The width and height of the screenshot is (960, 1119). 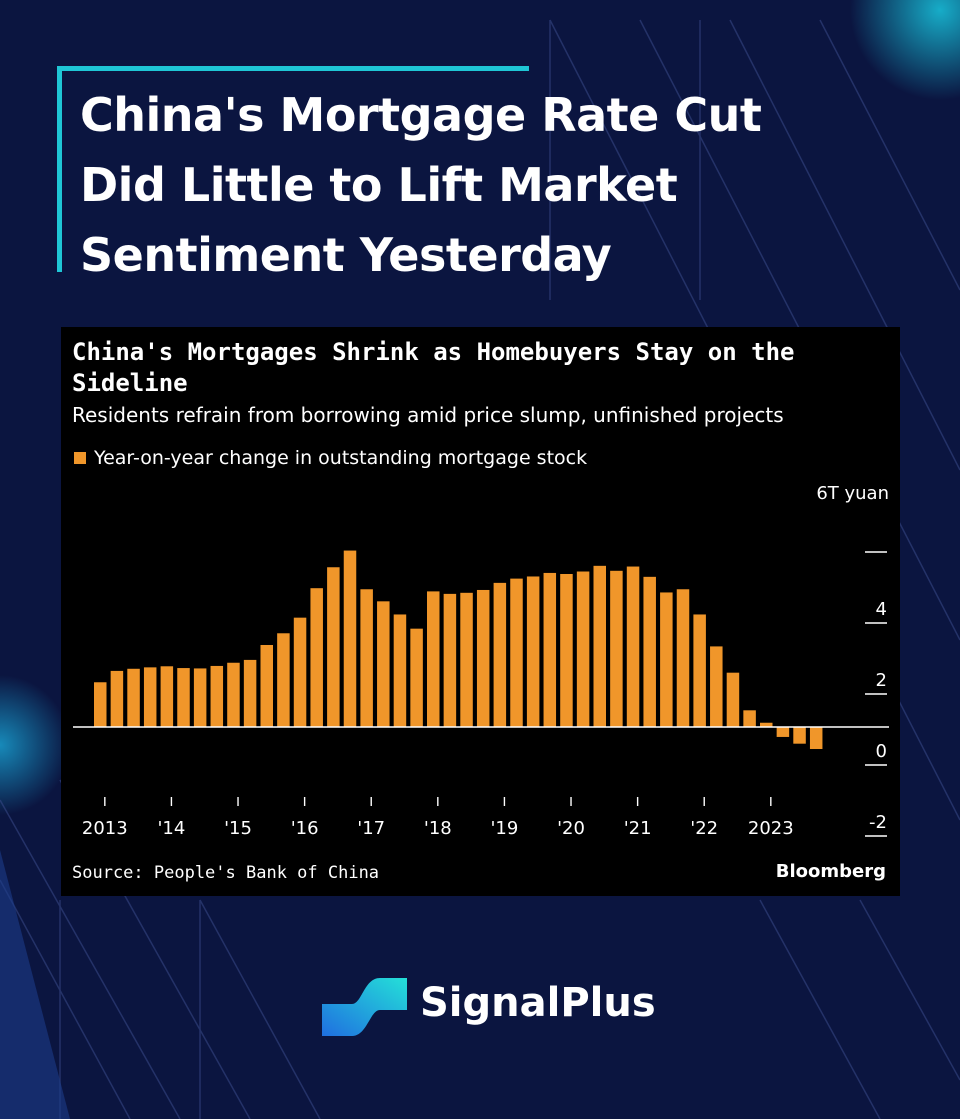 What do you see at coordinates (458, 650) in the screenshot?
I see `bar-series` at bounding box center [458, 650].